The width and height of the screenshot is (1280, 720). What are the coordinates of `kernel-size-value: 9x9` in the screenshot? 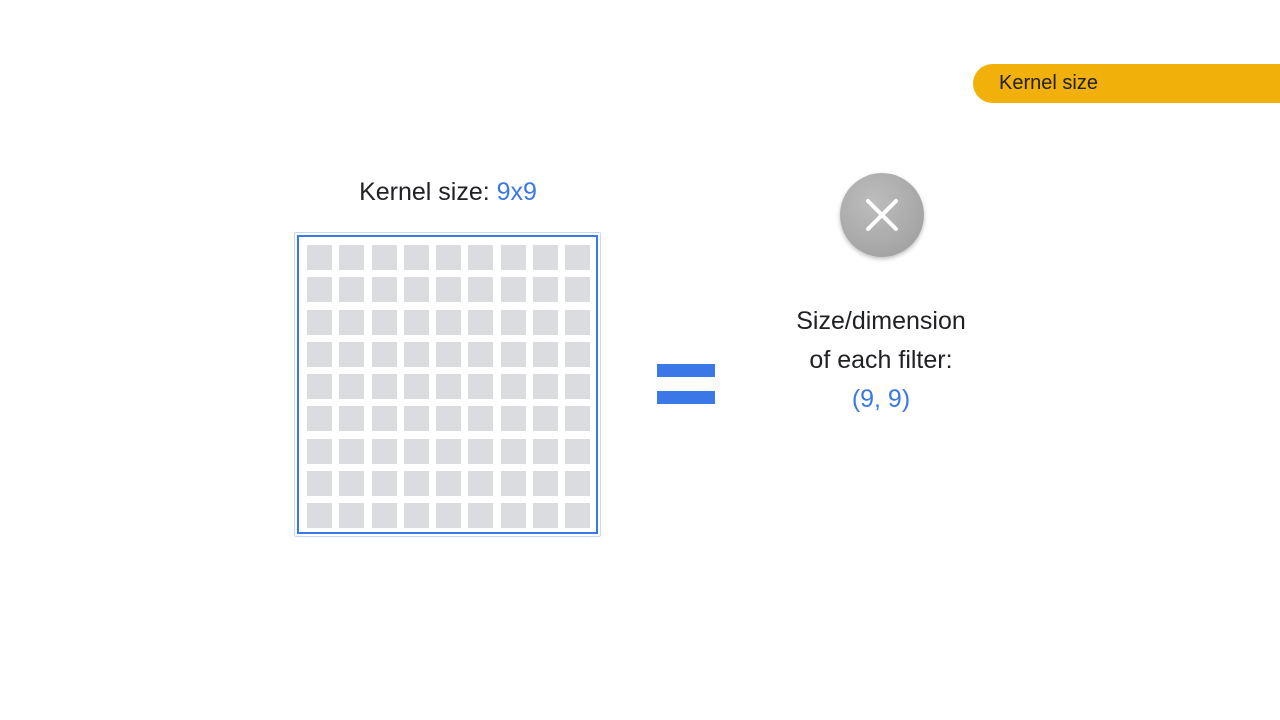 It's located at (516, 192).